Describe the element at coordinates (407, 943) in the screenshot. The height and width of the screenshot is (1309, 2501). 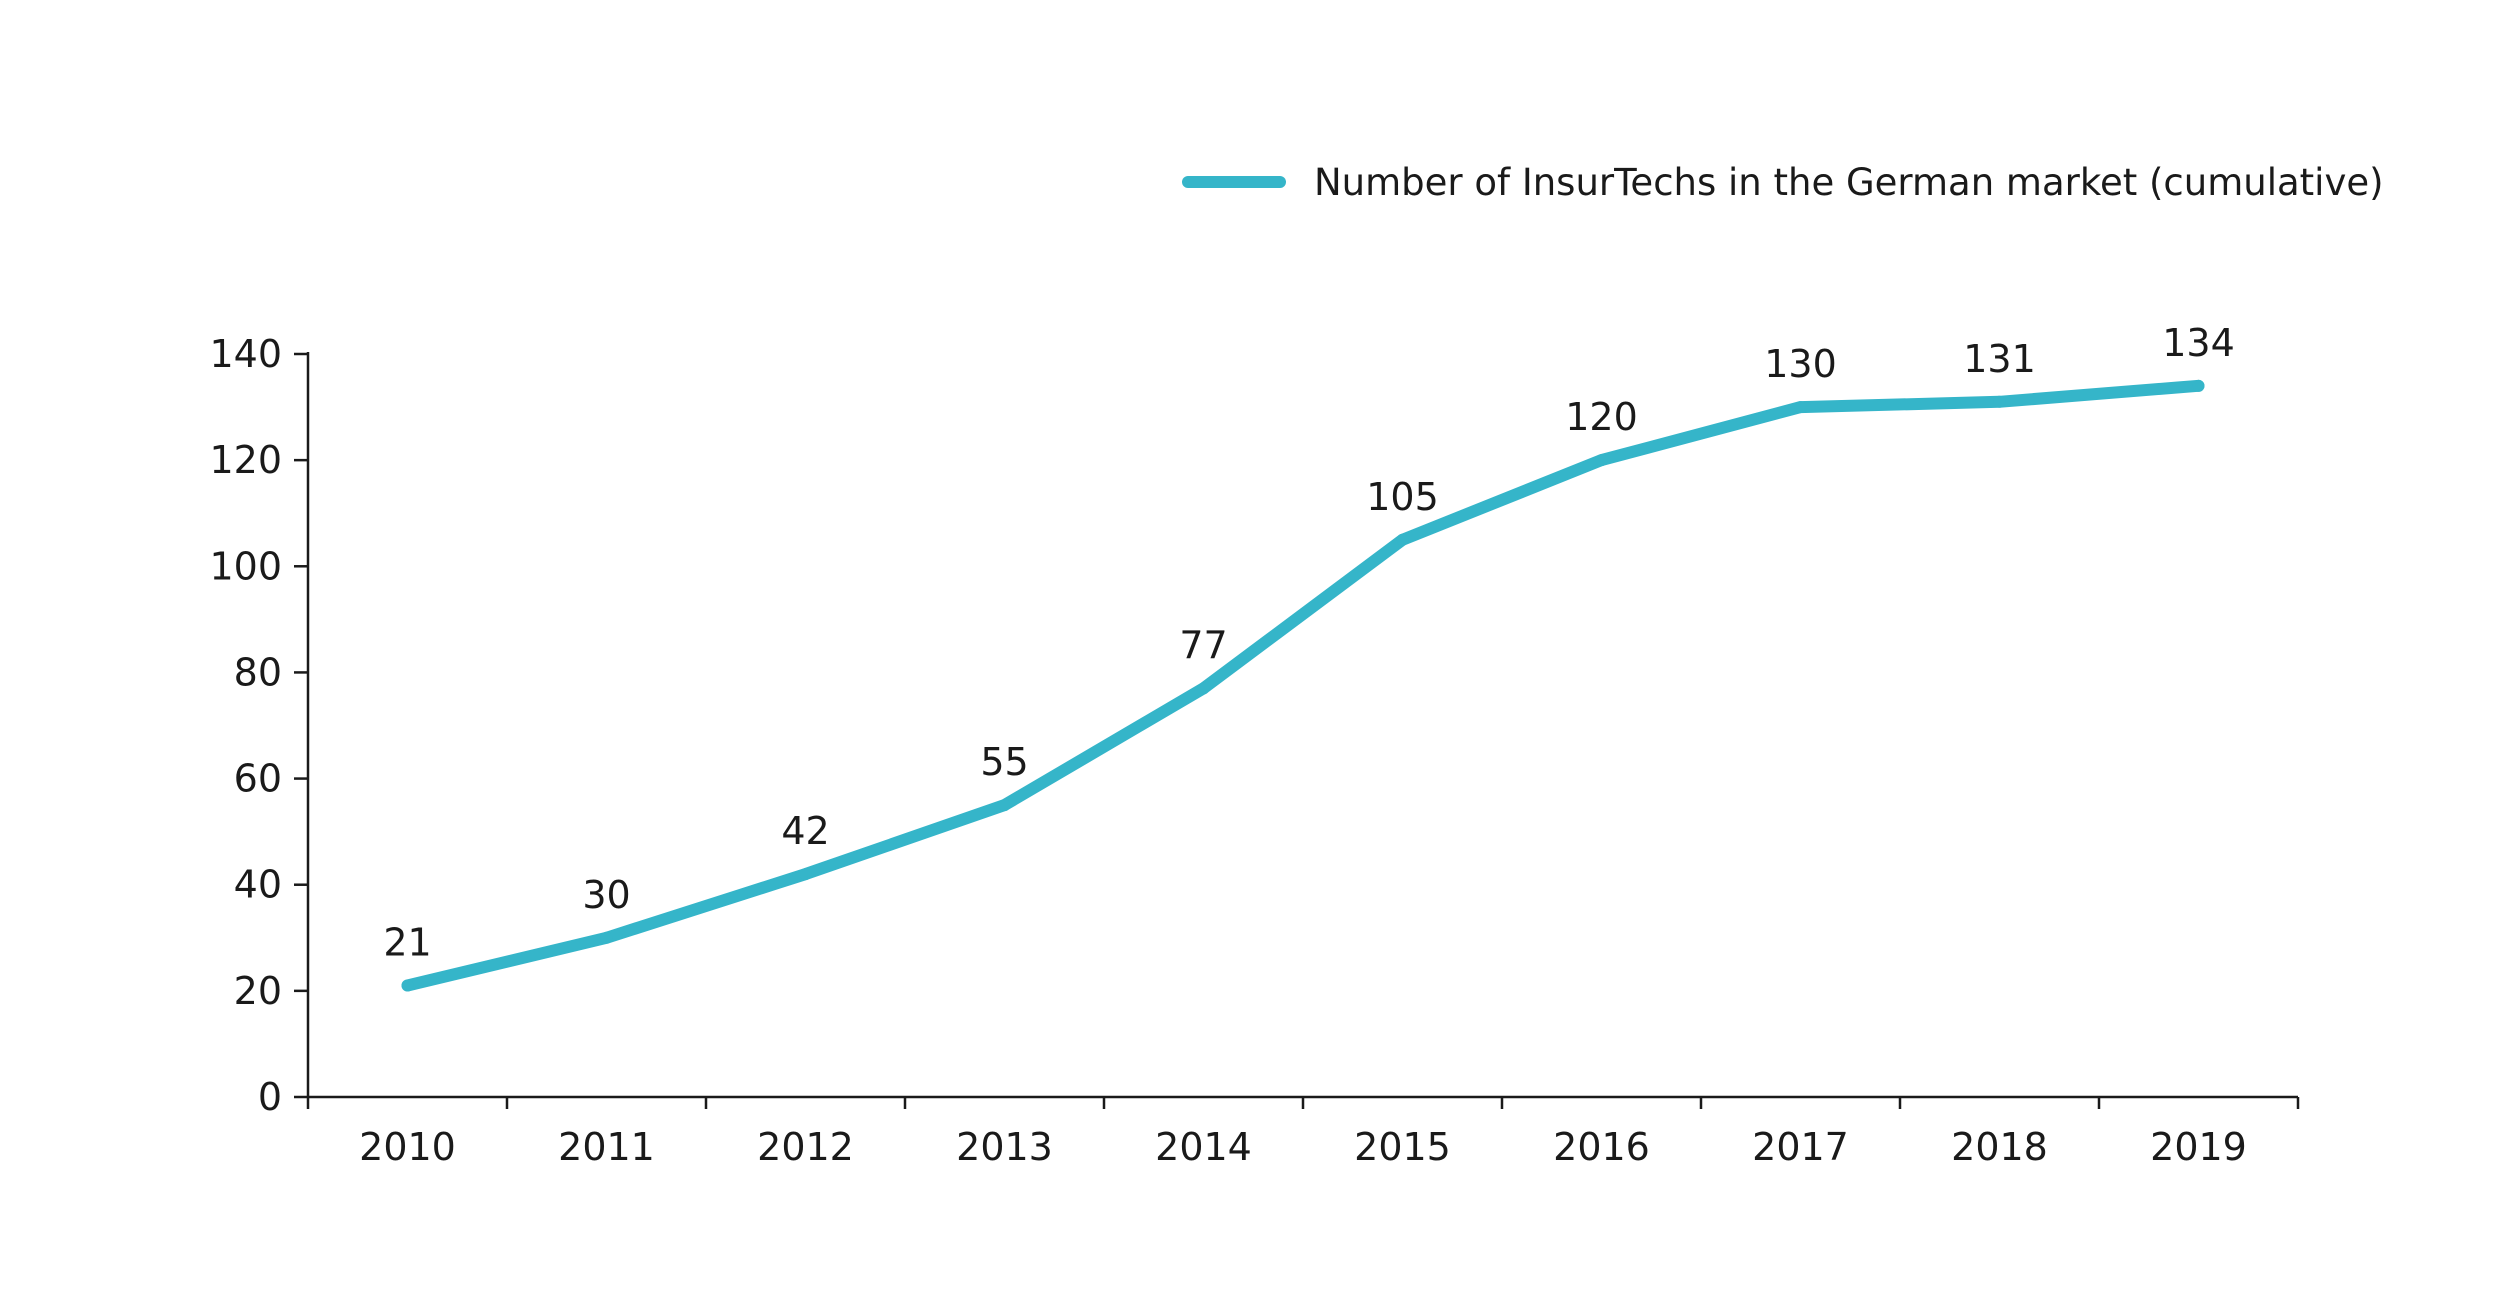
I see `data-label: 21` at that location.